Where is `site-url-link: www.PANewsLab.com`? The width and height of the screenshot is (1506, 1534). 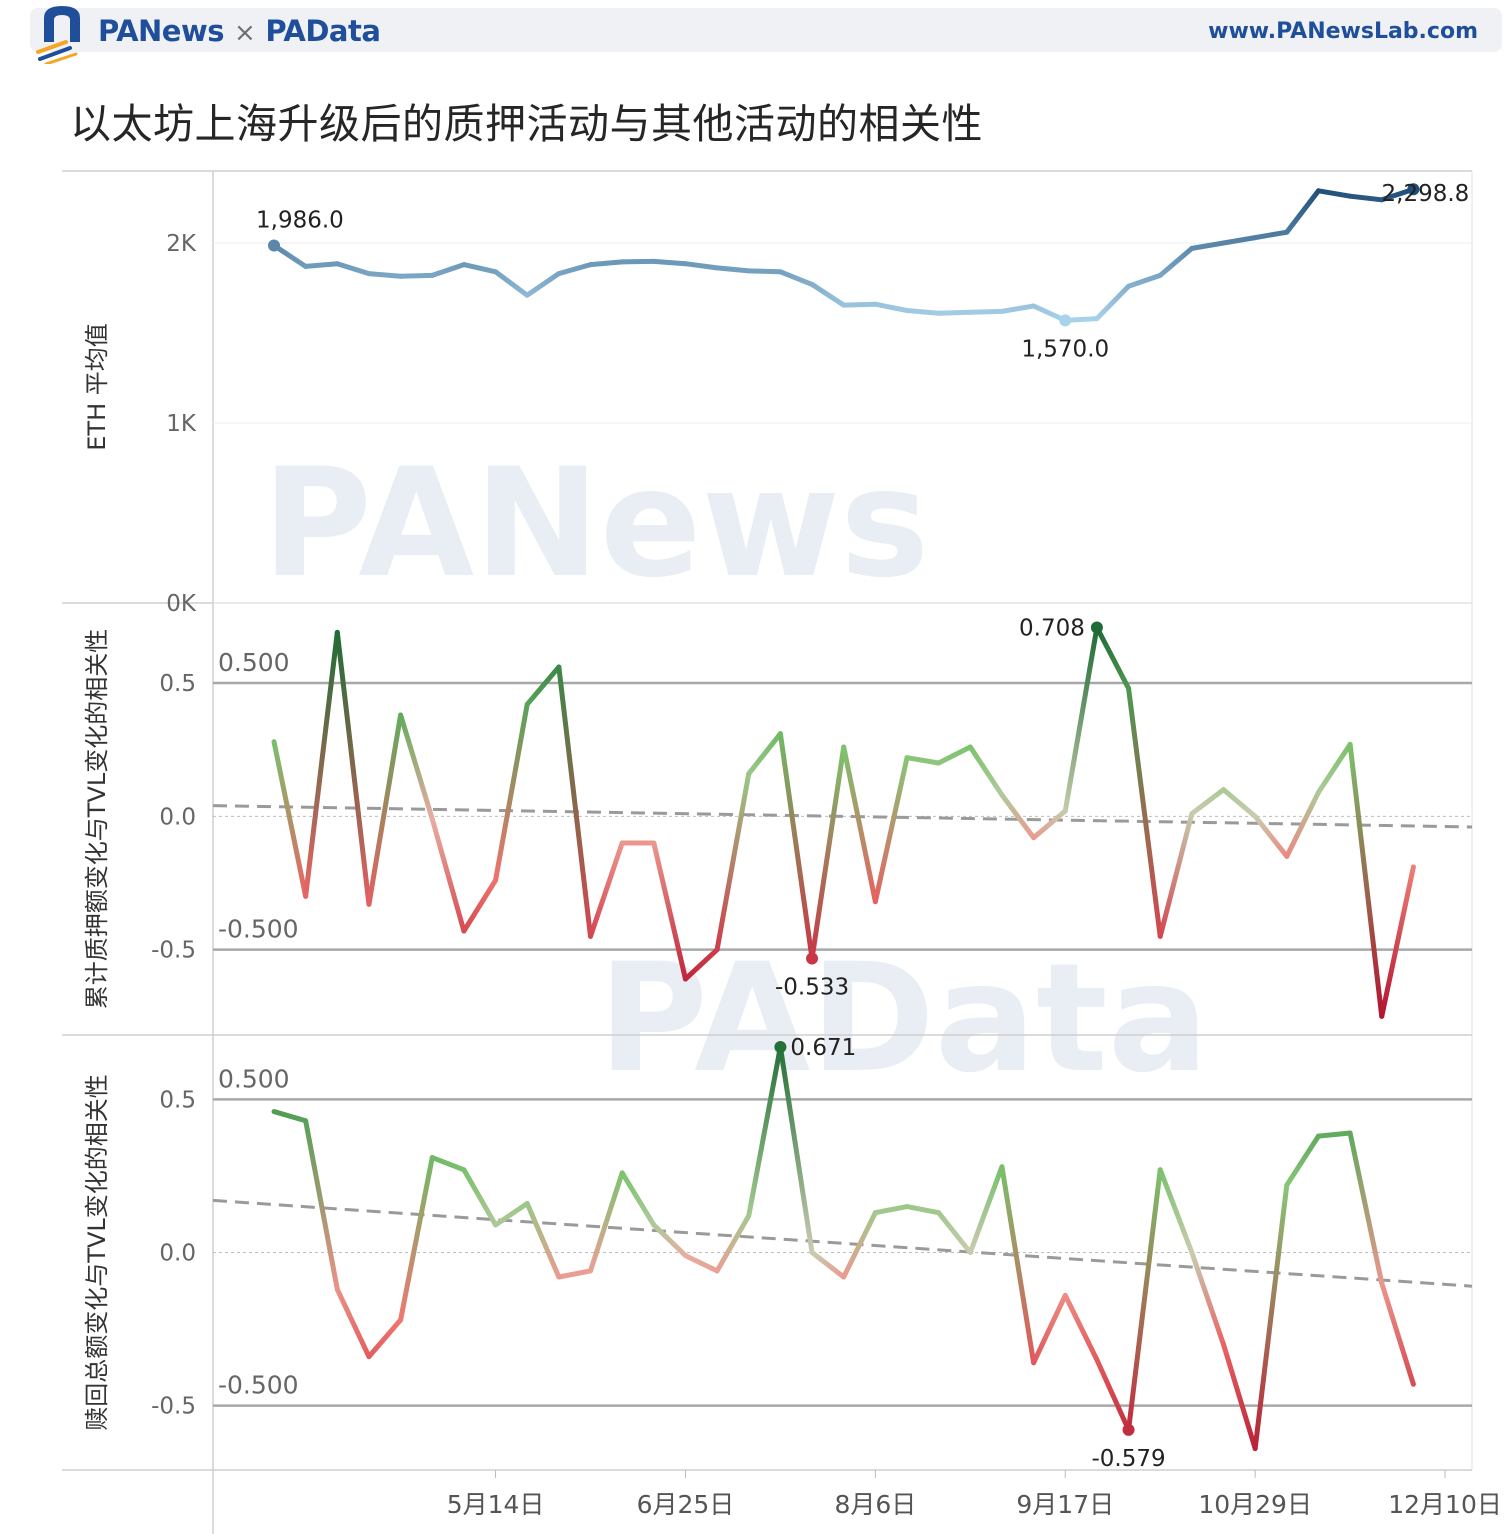
site-url-link: www.PANewsLab.com is located at coordinates (1343, 31).